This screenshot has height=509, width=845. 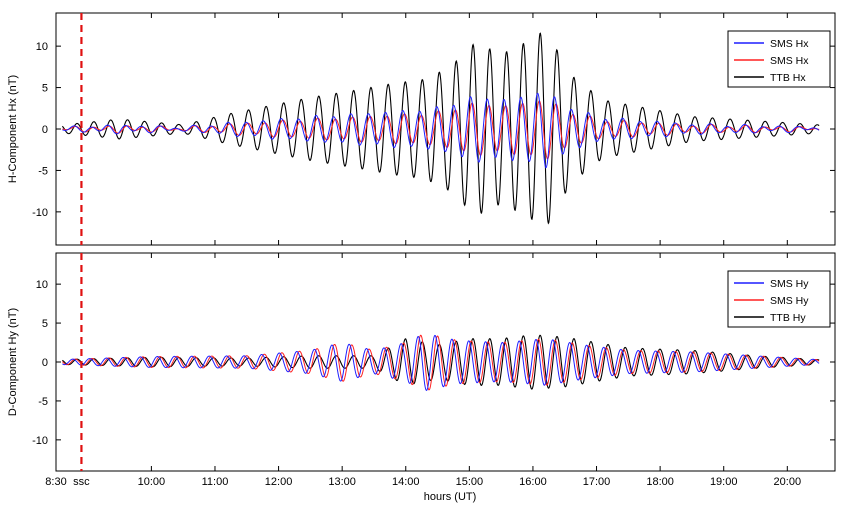 What do you see at coordinates (788, 318) in the screenshot?
I see `legend-entry: TTB Hy` at bounding box center [788, 318].